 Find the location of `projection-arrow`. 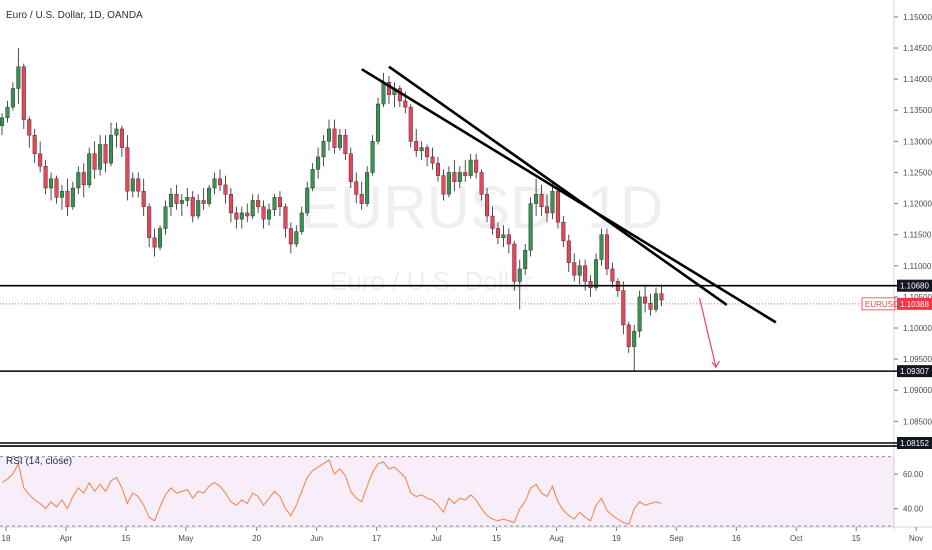

projection-arrow is located at coordinates (709, 333).